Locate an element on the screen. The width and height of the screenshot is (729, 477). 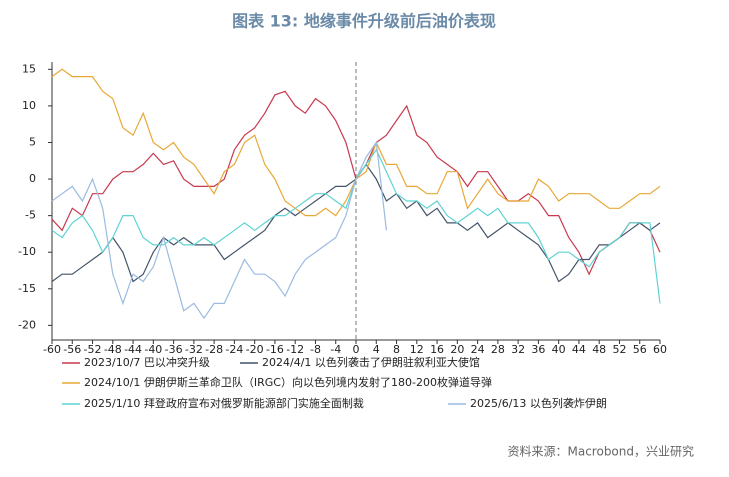
x-tick-label: 36 is located at coordinates (538, 349).